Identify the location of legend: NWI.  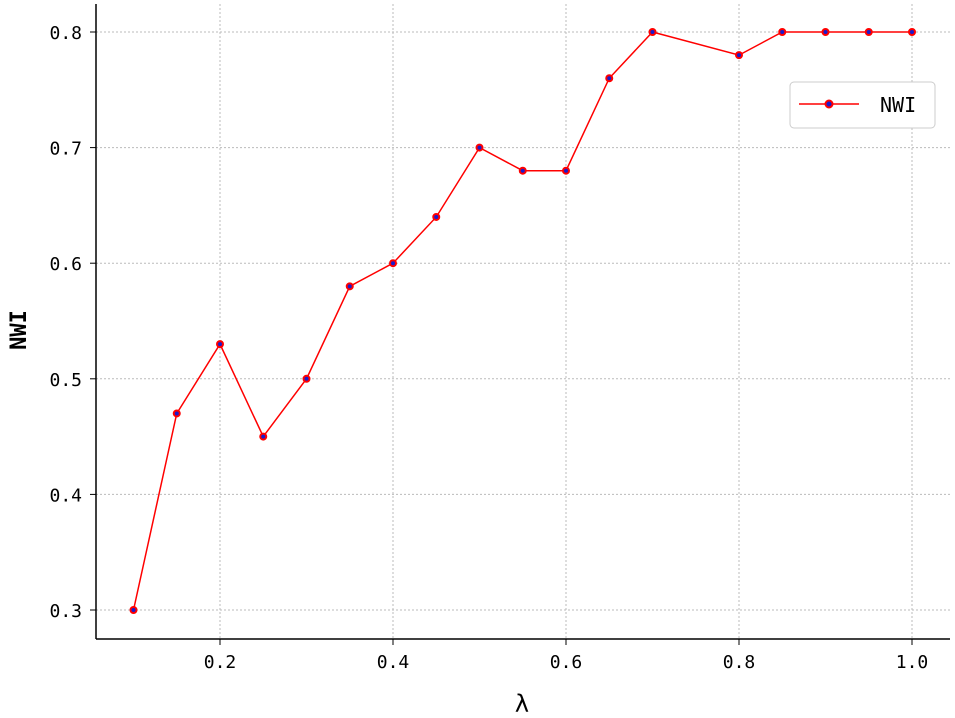
(862, 105).